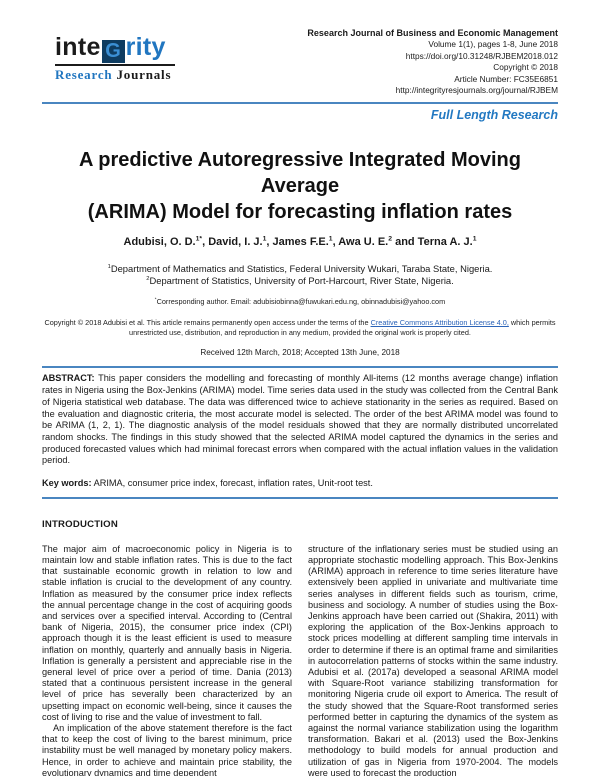  Describe the element at coordinates (115, 75) in the screenshot. I see `logo-subtitle: Research Journals` at that location.